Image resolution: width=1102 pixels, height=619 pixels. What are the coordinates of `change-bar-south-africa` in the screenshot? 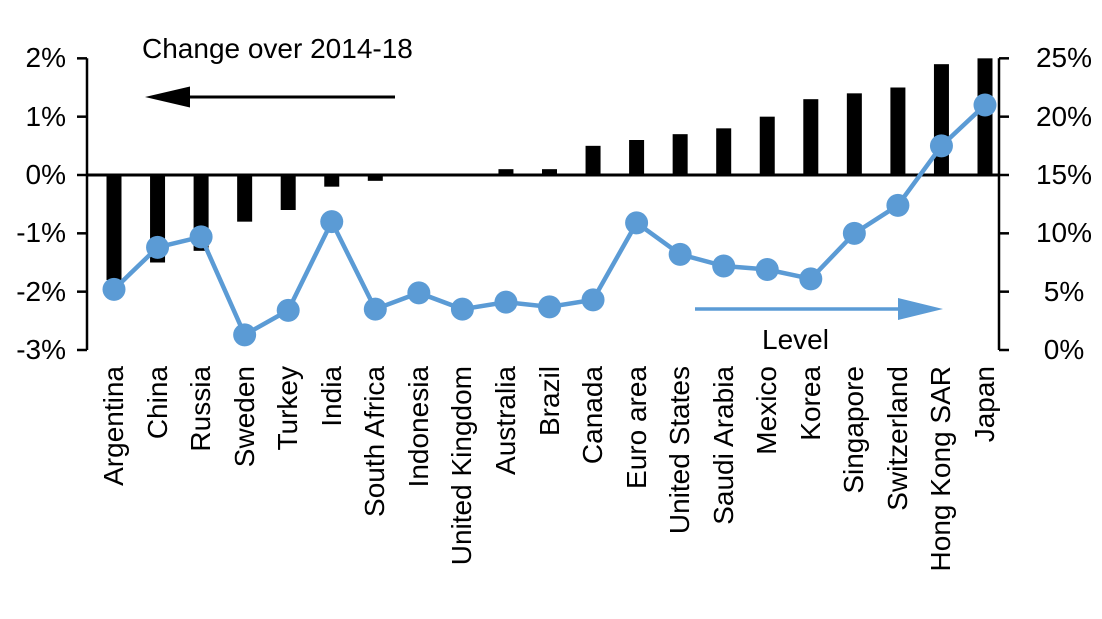 It's located at (375, 178).